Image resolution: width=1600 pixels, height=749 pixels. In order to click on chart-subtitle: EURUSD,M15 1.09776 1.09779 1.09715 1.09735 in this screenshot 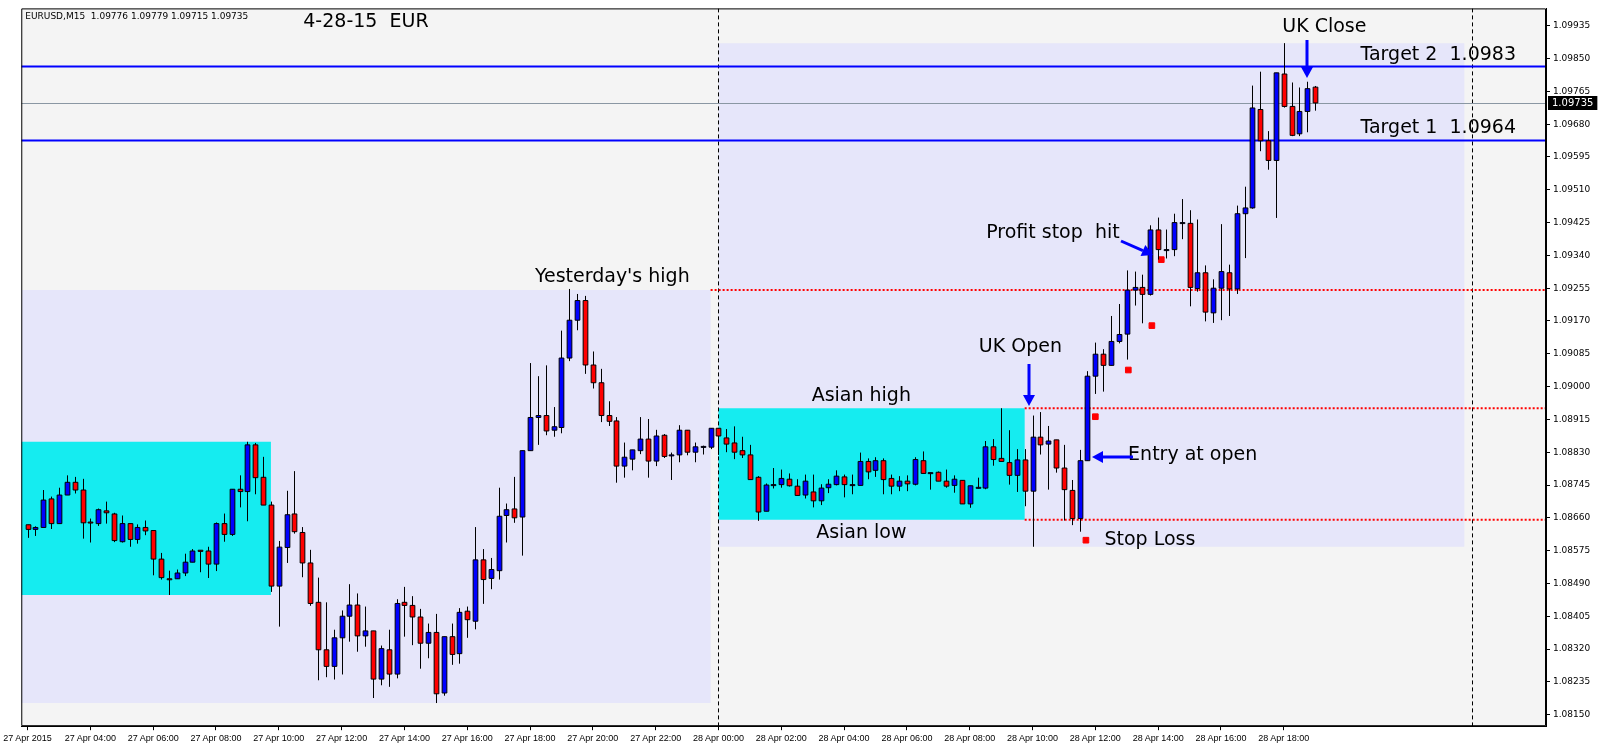, I will do `click(137, 15)`.